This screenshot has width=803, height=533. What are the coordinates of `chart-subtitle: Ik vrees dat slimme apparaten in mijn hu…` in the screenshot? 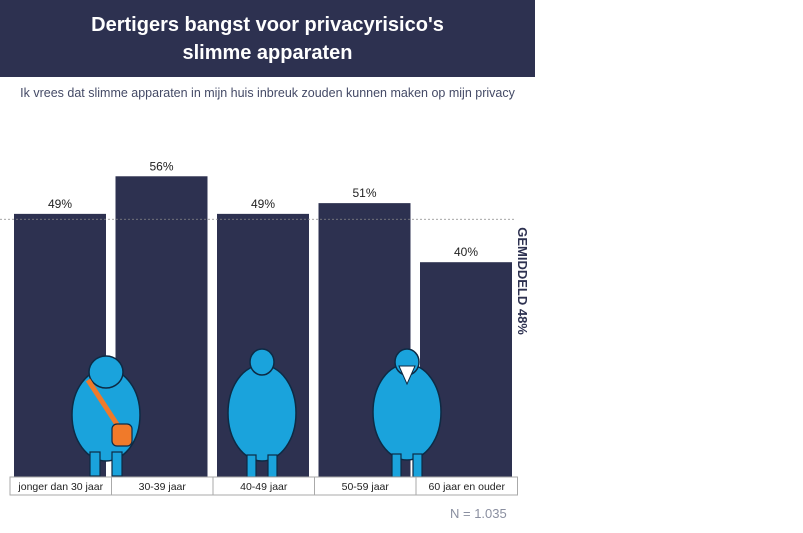 It's located at (267, 93).